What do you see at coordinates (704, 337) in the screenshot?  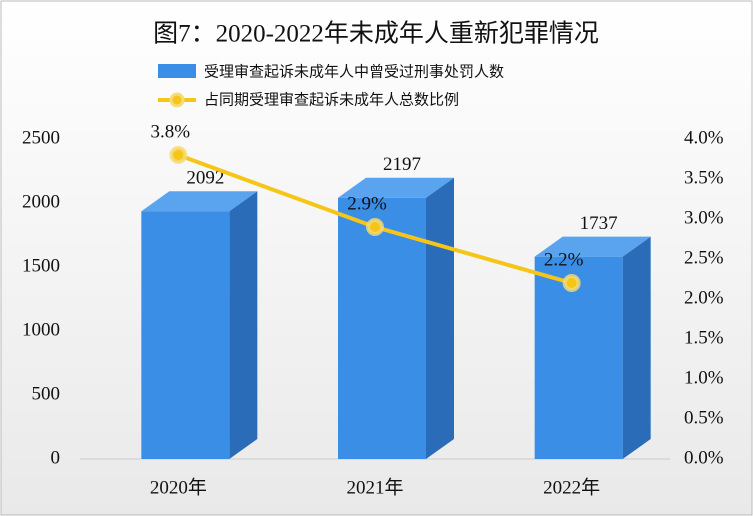 I see `y2-tick-label: 1.5%` at bounding box center [704, 337].